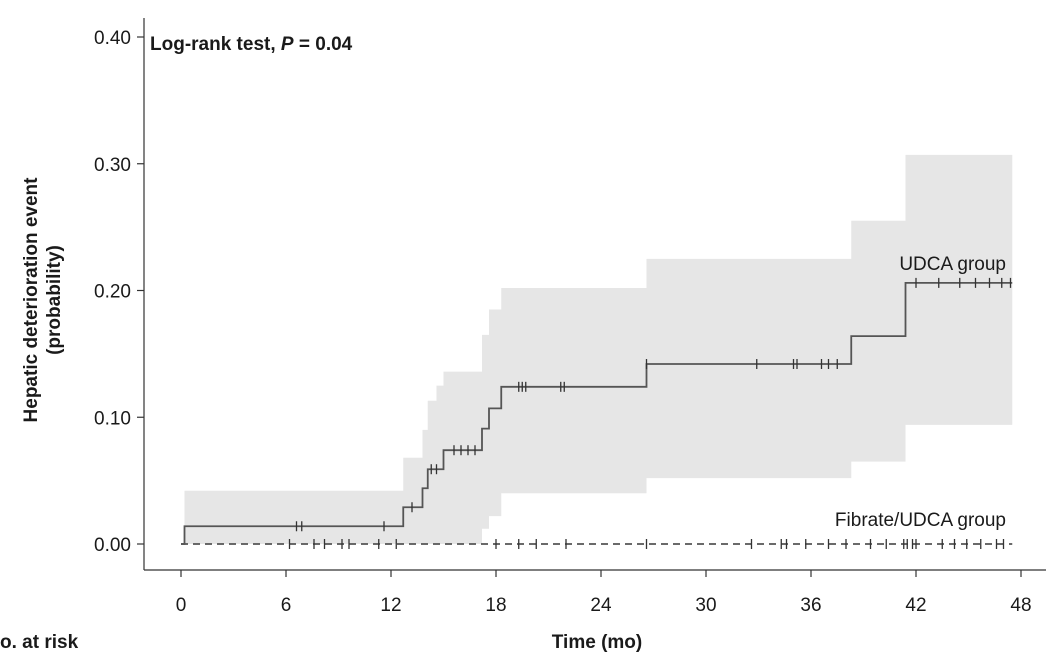  Describe the element at coordinates (810, 605) in the screenshot. I see `x-tick-label: 36` at that location.